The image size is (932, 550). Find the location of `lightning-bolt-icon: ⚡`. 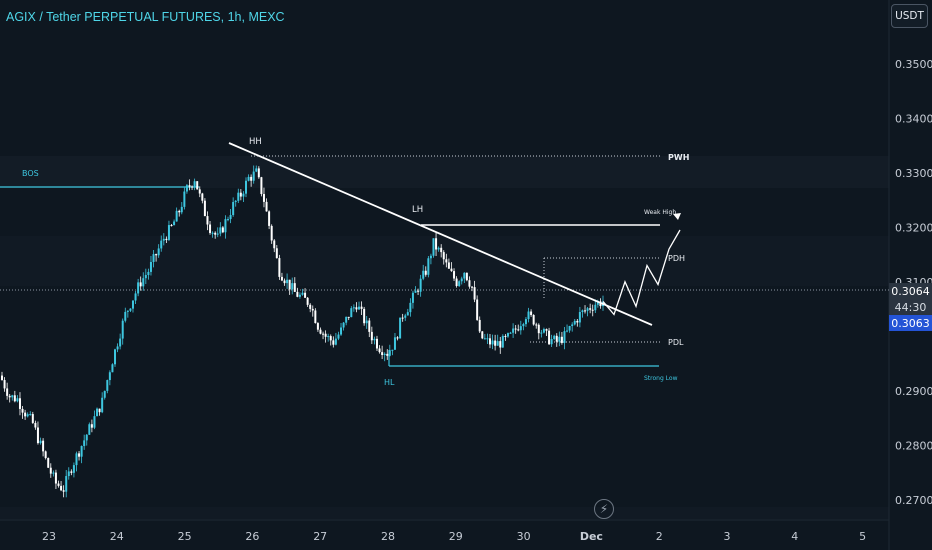

lightning-bolt-icon: ⚡ is located at coordinates (604, 509).